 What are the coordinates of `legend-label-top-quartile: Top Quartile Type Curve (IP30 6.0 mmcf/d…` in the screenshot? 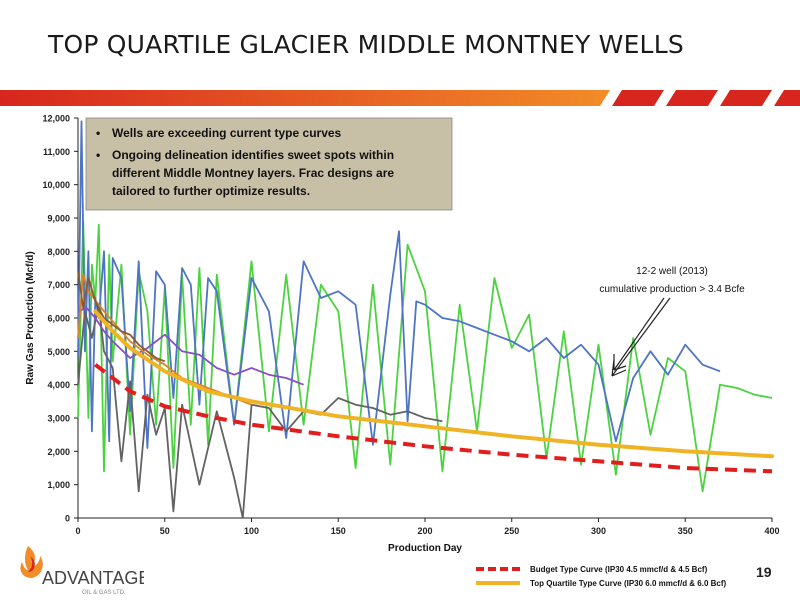 It's located at (628, 583).